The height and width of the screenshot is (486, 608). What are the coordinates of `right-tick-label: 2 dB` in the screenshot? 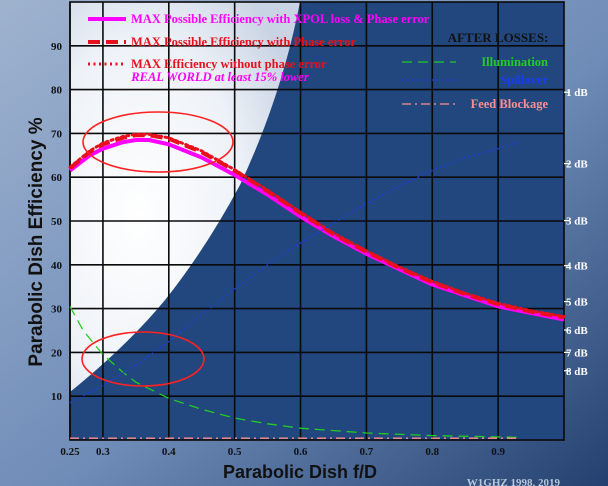 It's located at (577, 165).